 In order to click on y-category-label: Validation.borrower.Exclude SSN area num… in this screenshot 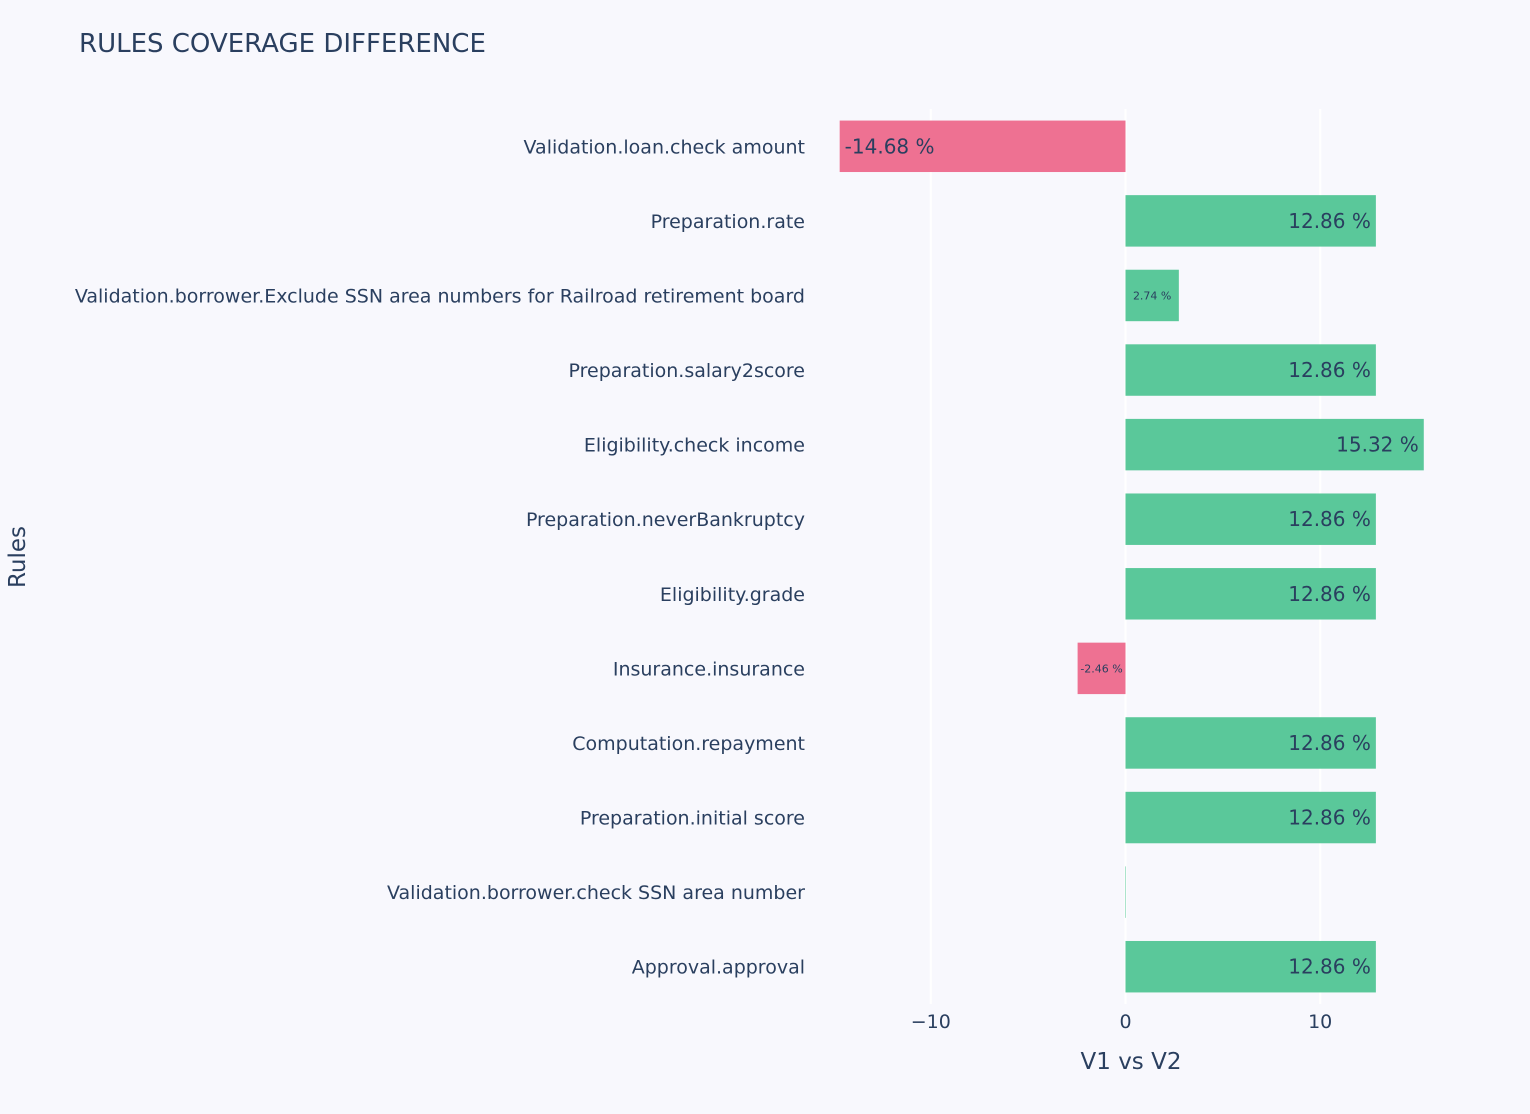, I will do `click(440, 296)`.